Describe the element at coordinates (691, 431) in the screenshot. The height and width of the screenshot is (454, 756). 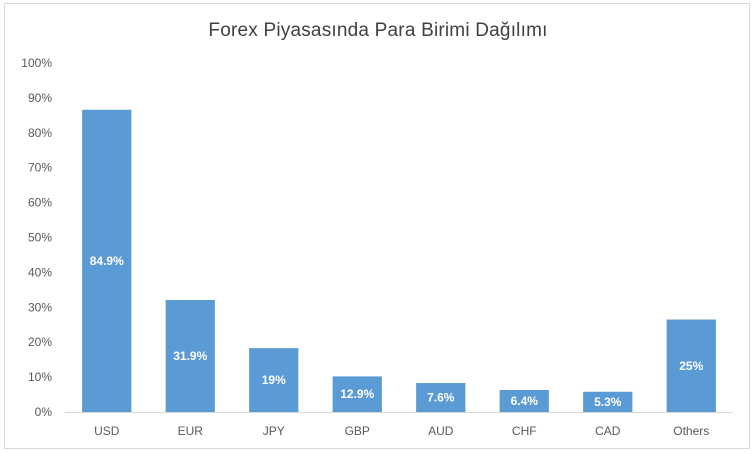
I see `x-tick-label: Others` at that location.